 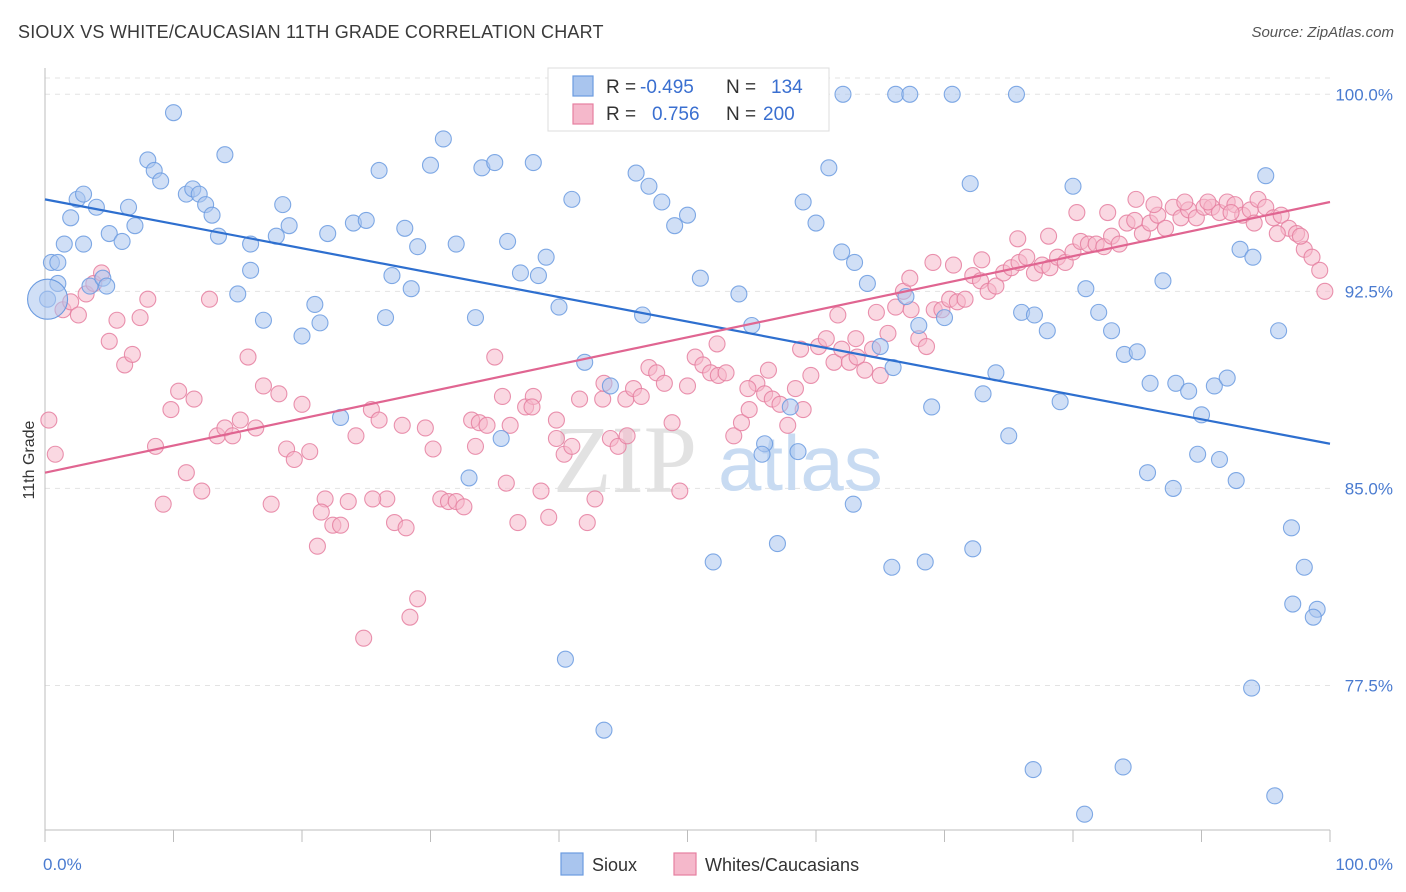 What do you see at coordinates (1369, 291) in the screenshot?
I see `y-tick-label-1: 92.5%` at bounding box center [1369, 291].